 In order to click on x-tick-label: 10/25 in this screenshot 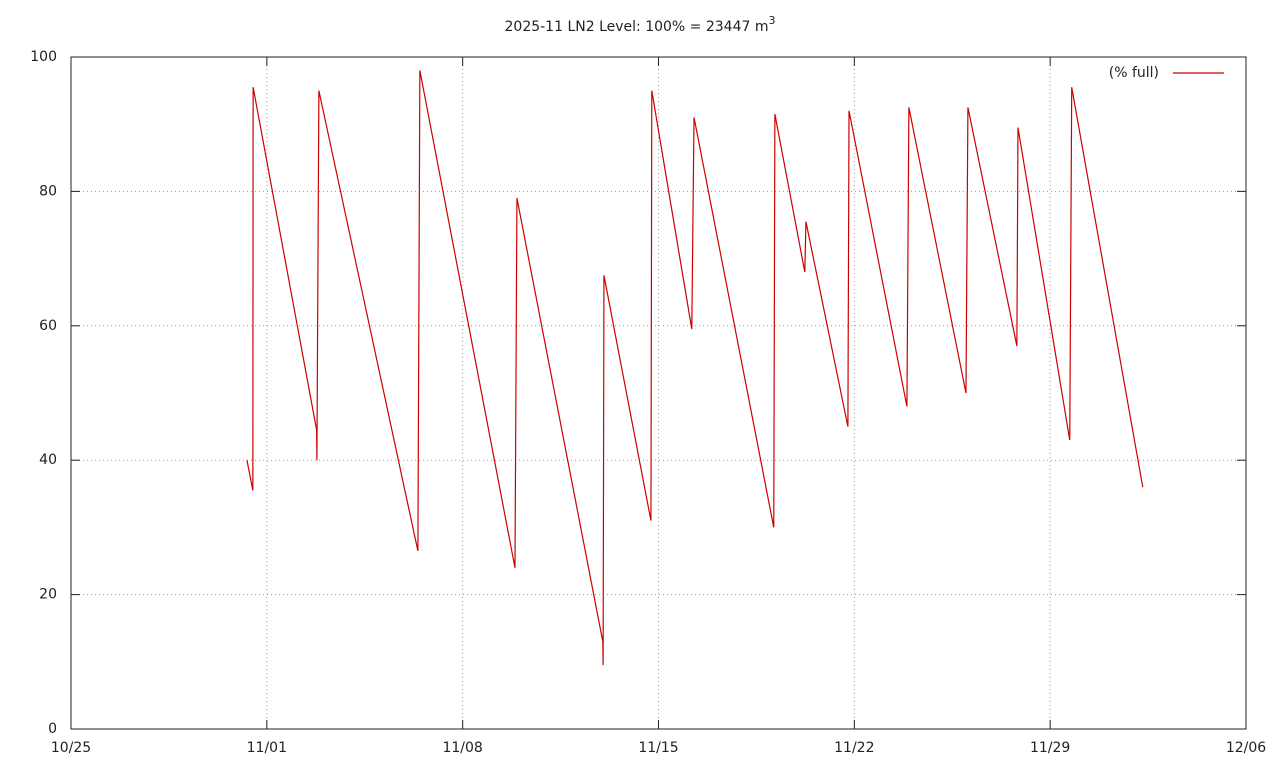, I will do `click(71, 748)`.